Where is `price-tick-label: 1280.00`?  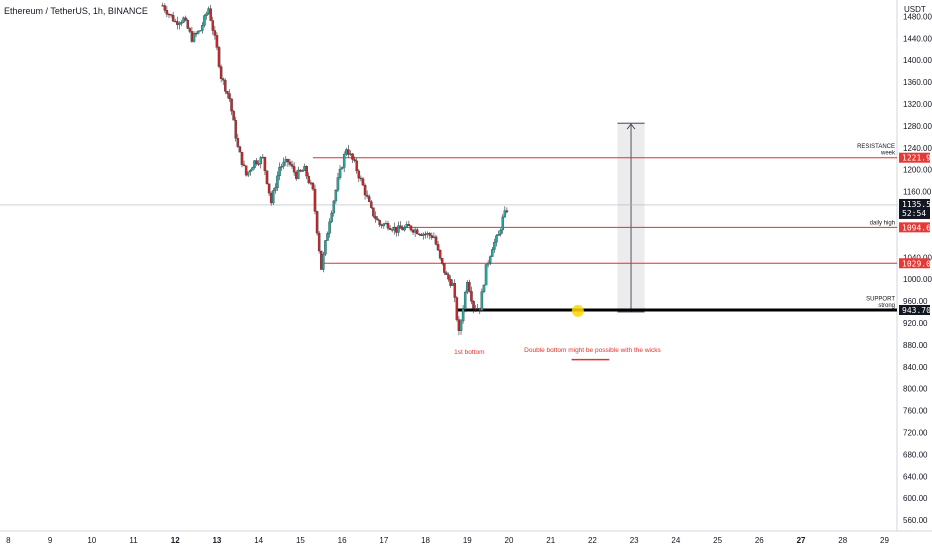
price-tick-label: 1280.00 is located at coordinates (917, 126).